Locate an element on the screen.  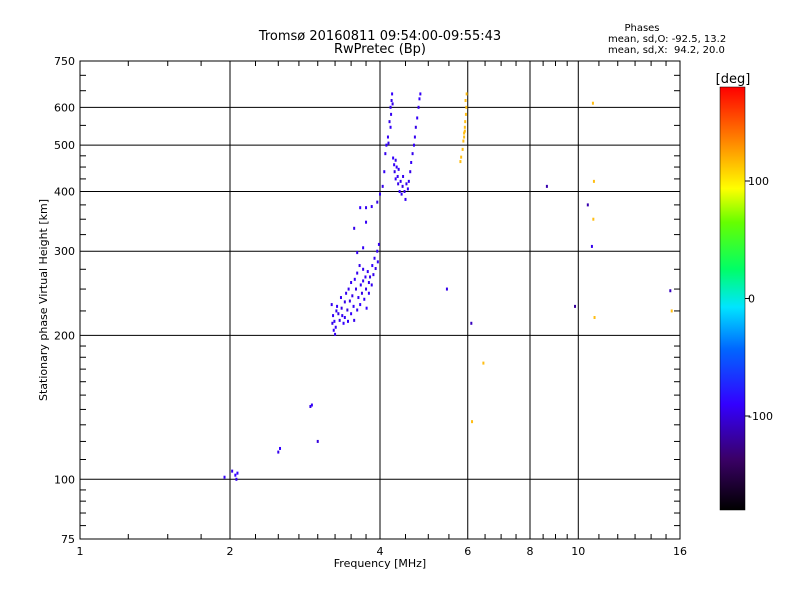
y-tick-label: 750 is located at coordinates (64, 61).